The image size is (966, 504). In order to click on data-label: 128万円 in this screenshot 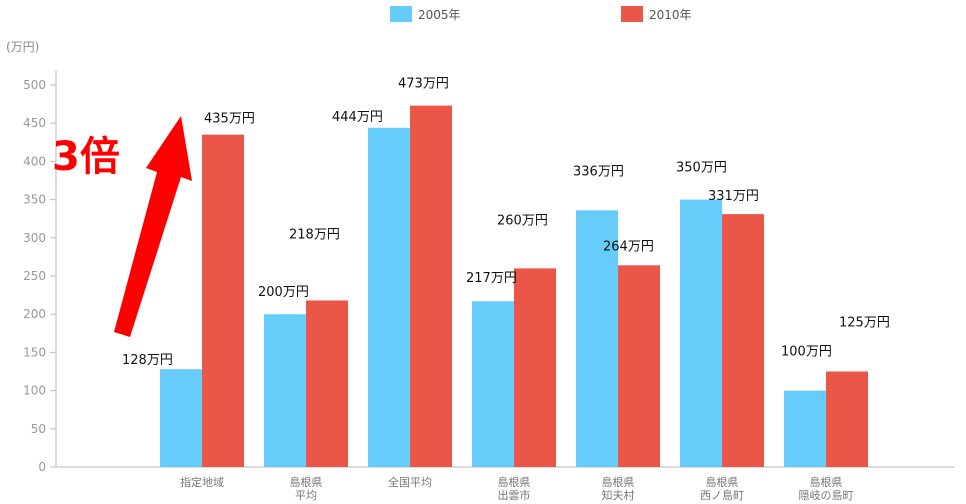, I will do `click(147, 360)`.